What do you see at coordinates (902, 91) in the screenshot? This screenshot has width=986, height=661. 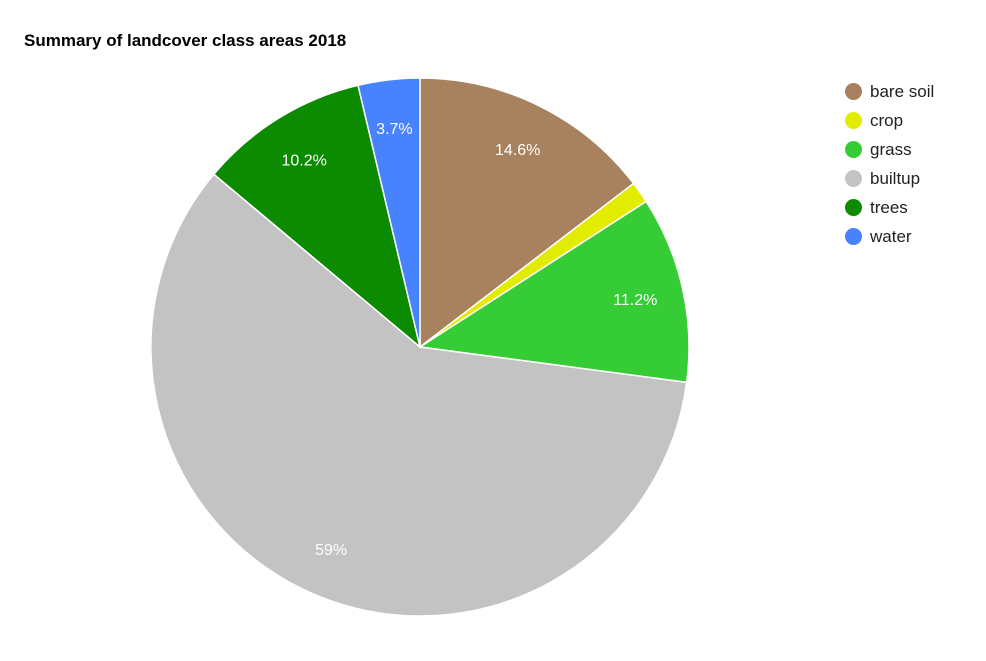 I see `legend-label: bare soil` at bounding box center [902, 91].